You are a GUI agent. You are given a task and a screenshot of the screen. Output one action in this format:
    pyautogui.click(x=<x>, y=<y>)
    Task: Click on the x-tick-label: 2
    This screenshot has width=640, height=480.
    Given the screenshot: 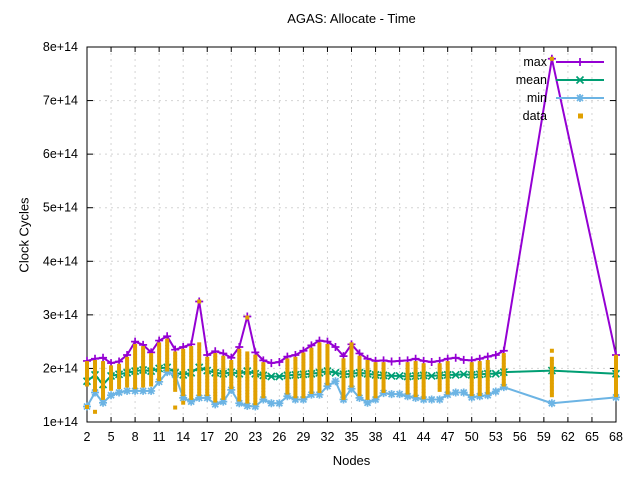 What is the action you would take?
    pyautogui.click(x=87, y=437)
    